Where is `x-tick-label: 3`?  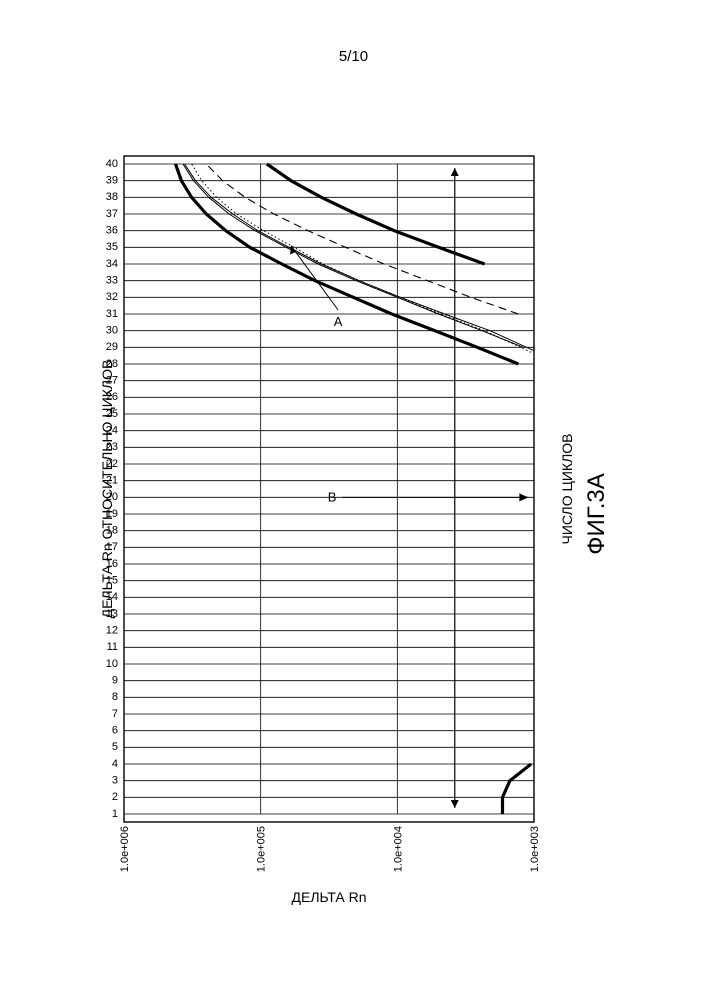 x-tick-label: 3 is located at coordinates (115, 781).